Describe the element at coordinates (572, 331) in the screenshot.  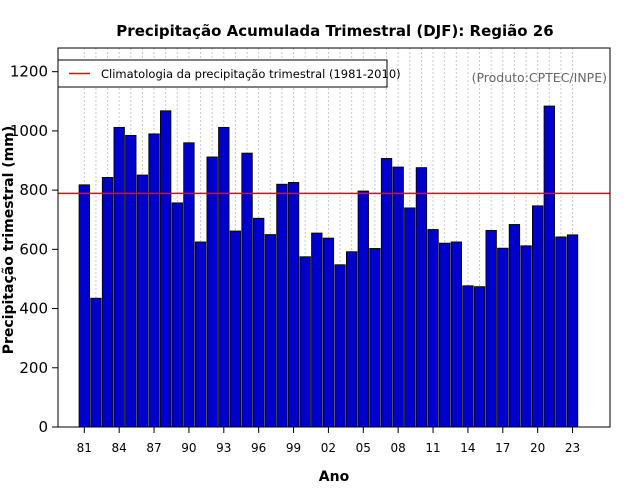
I see `bar-2023` at that location.